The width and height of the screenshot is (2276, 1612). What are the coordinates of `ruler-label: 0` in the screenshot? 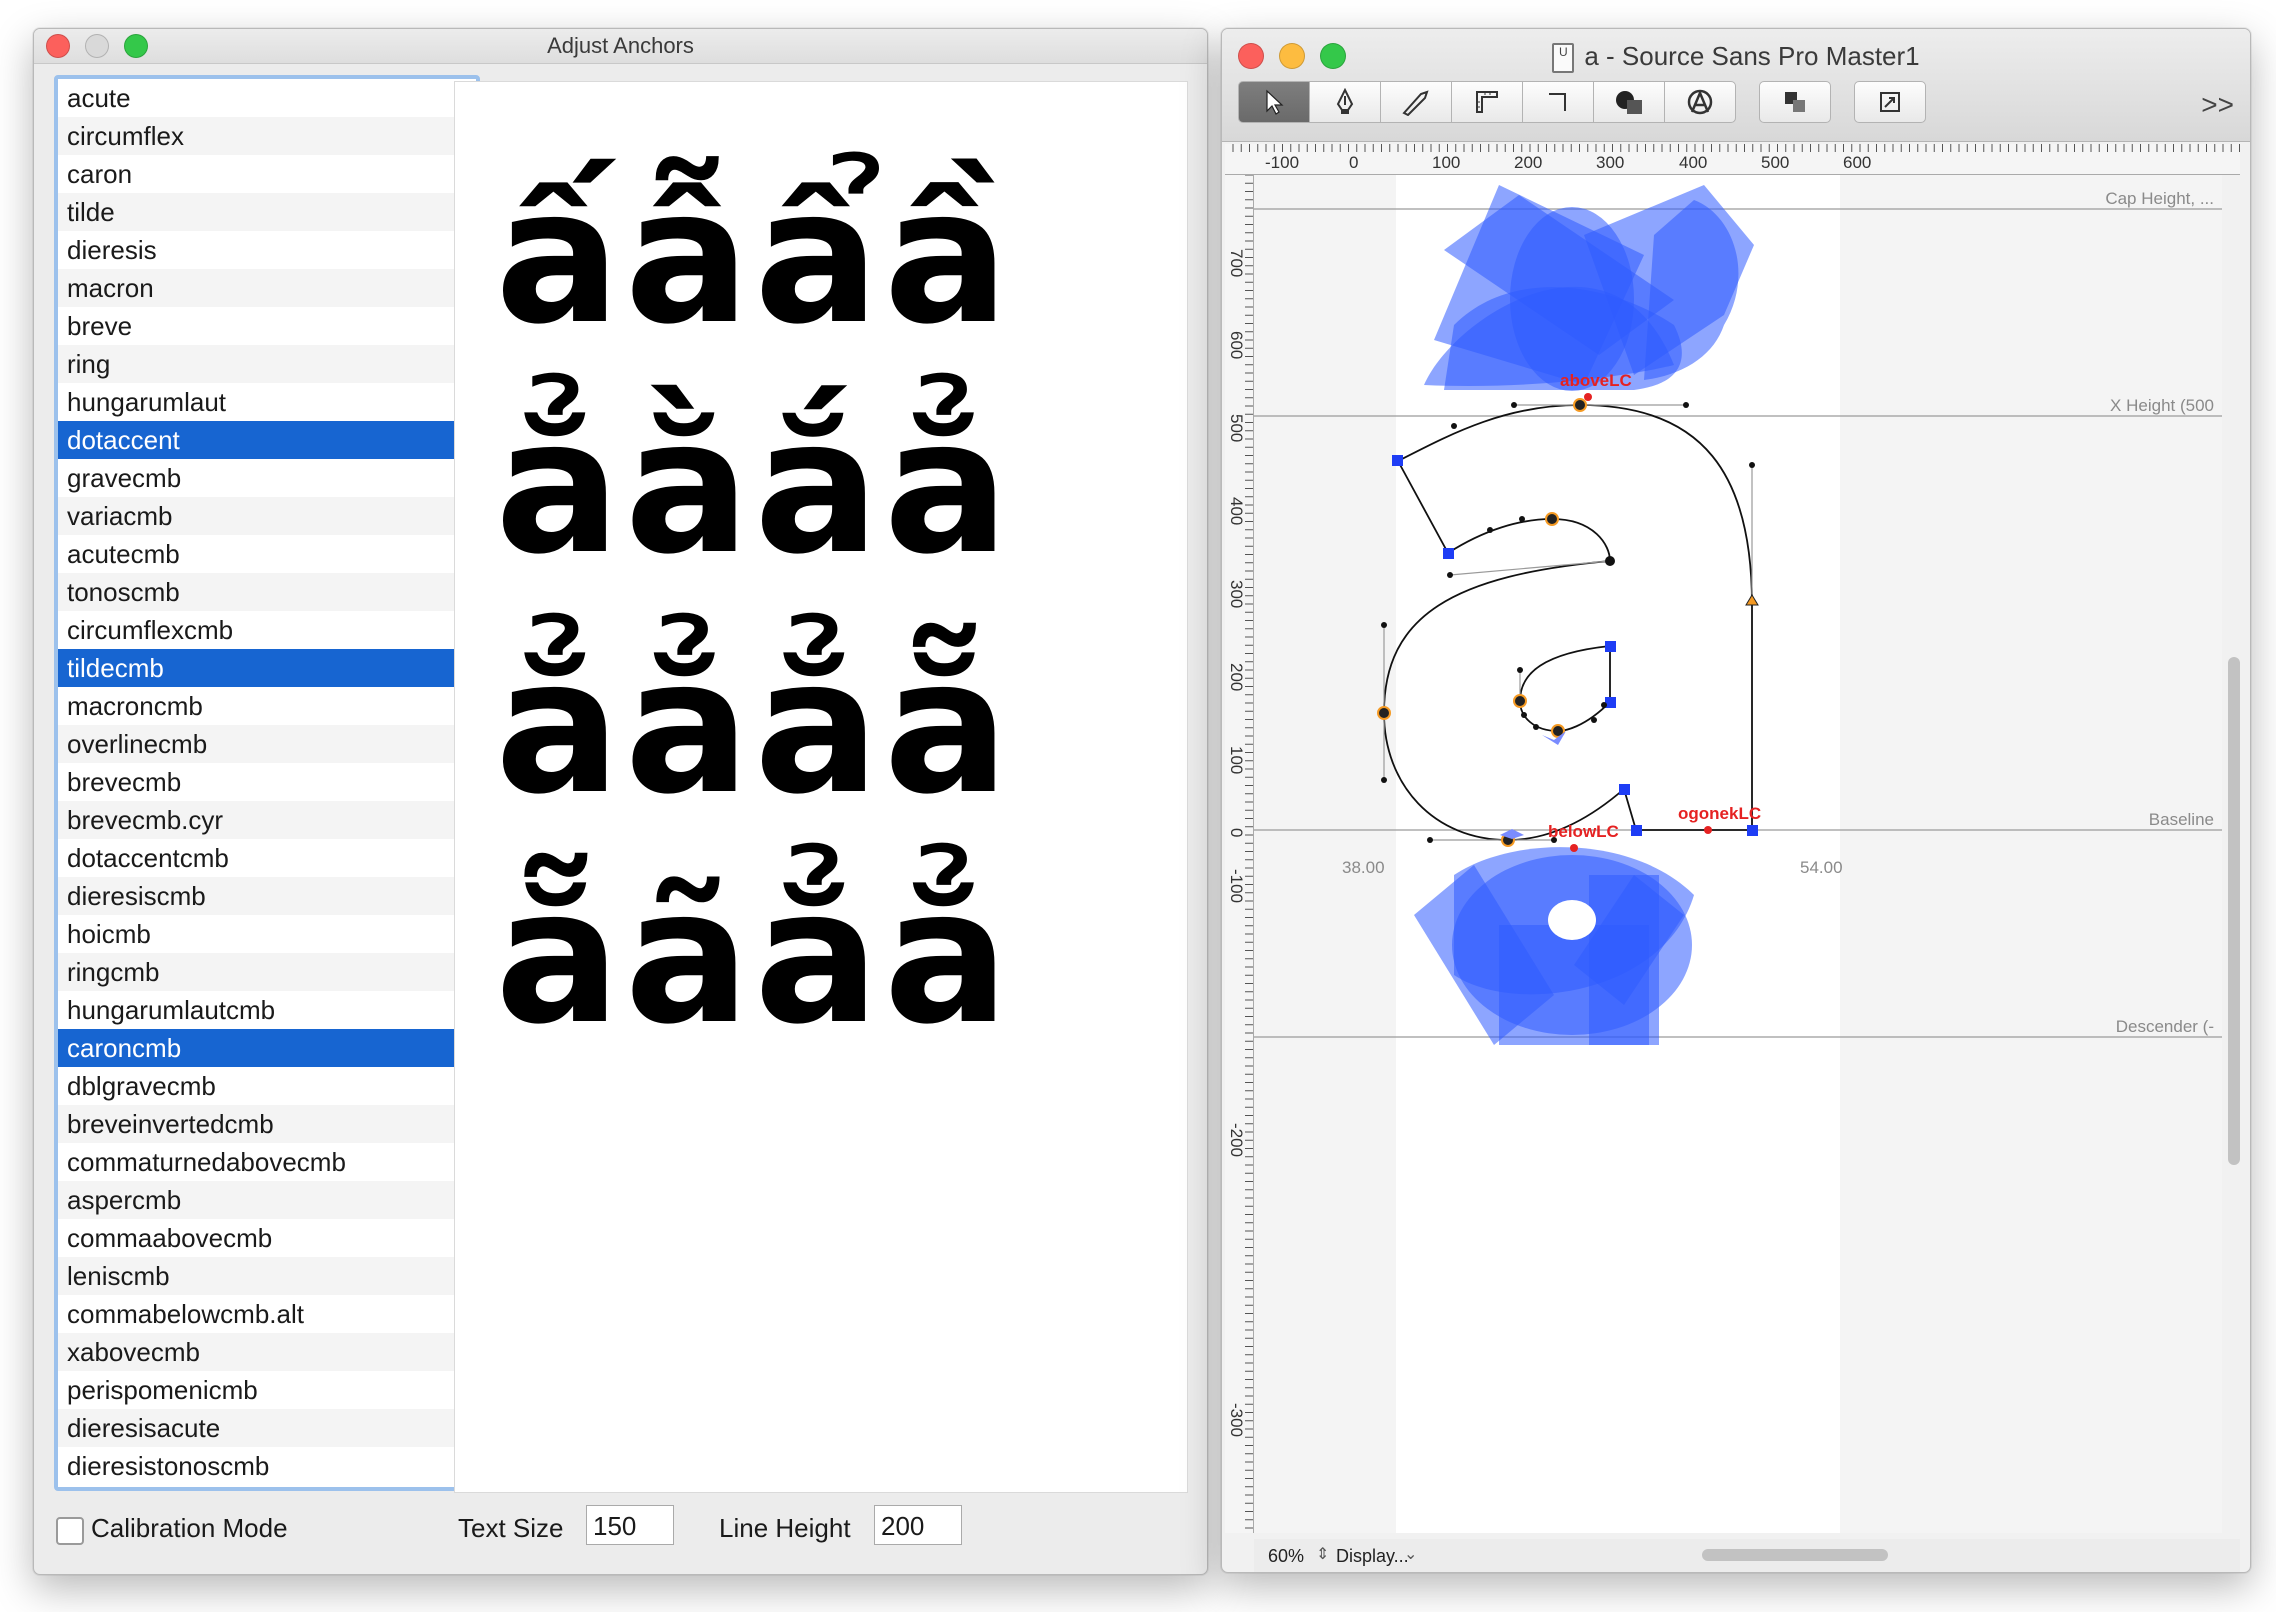 It's located at (1353, 162).